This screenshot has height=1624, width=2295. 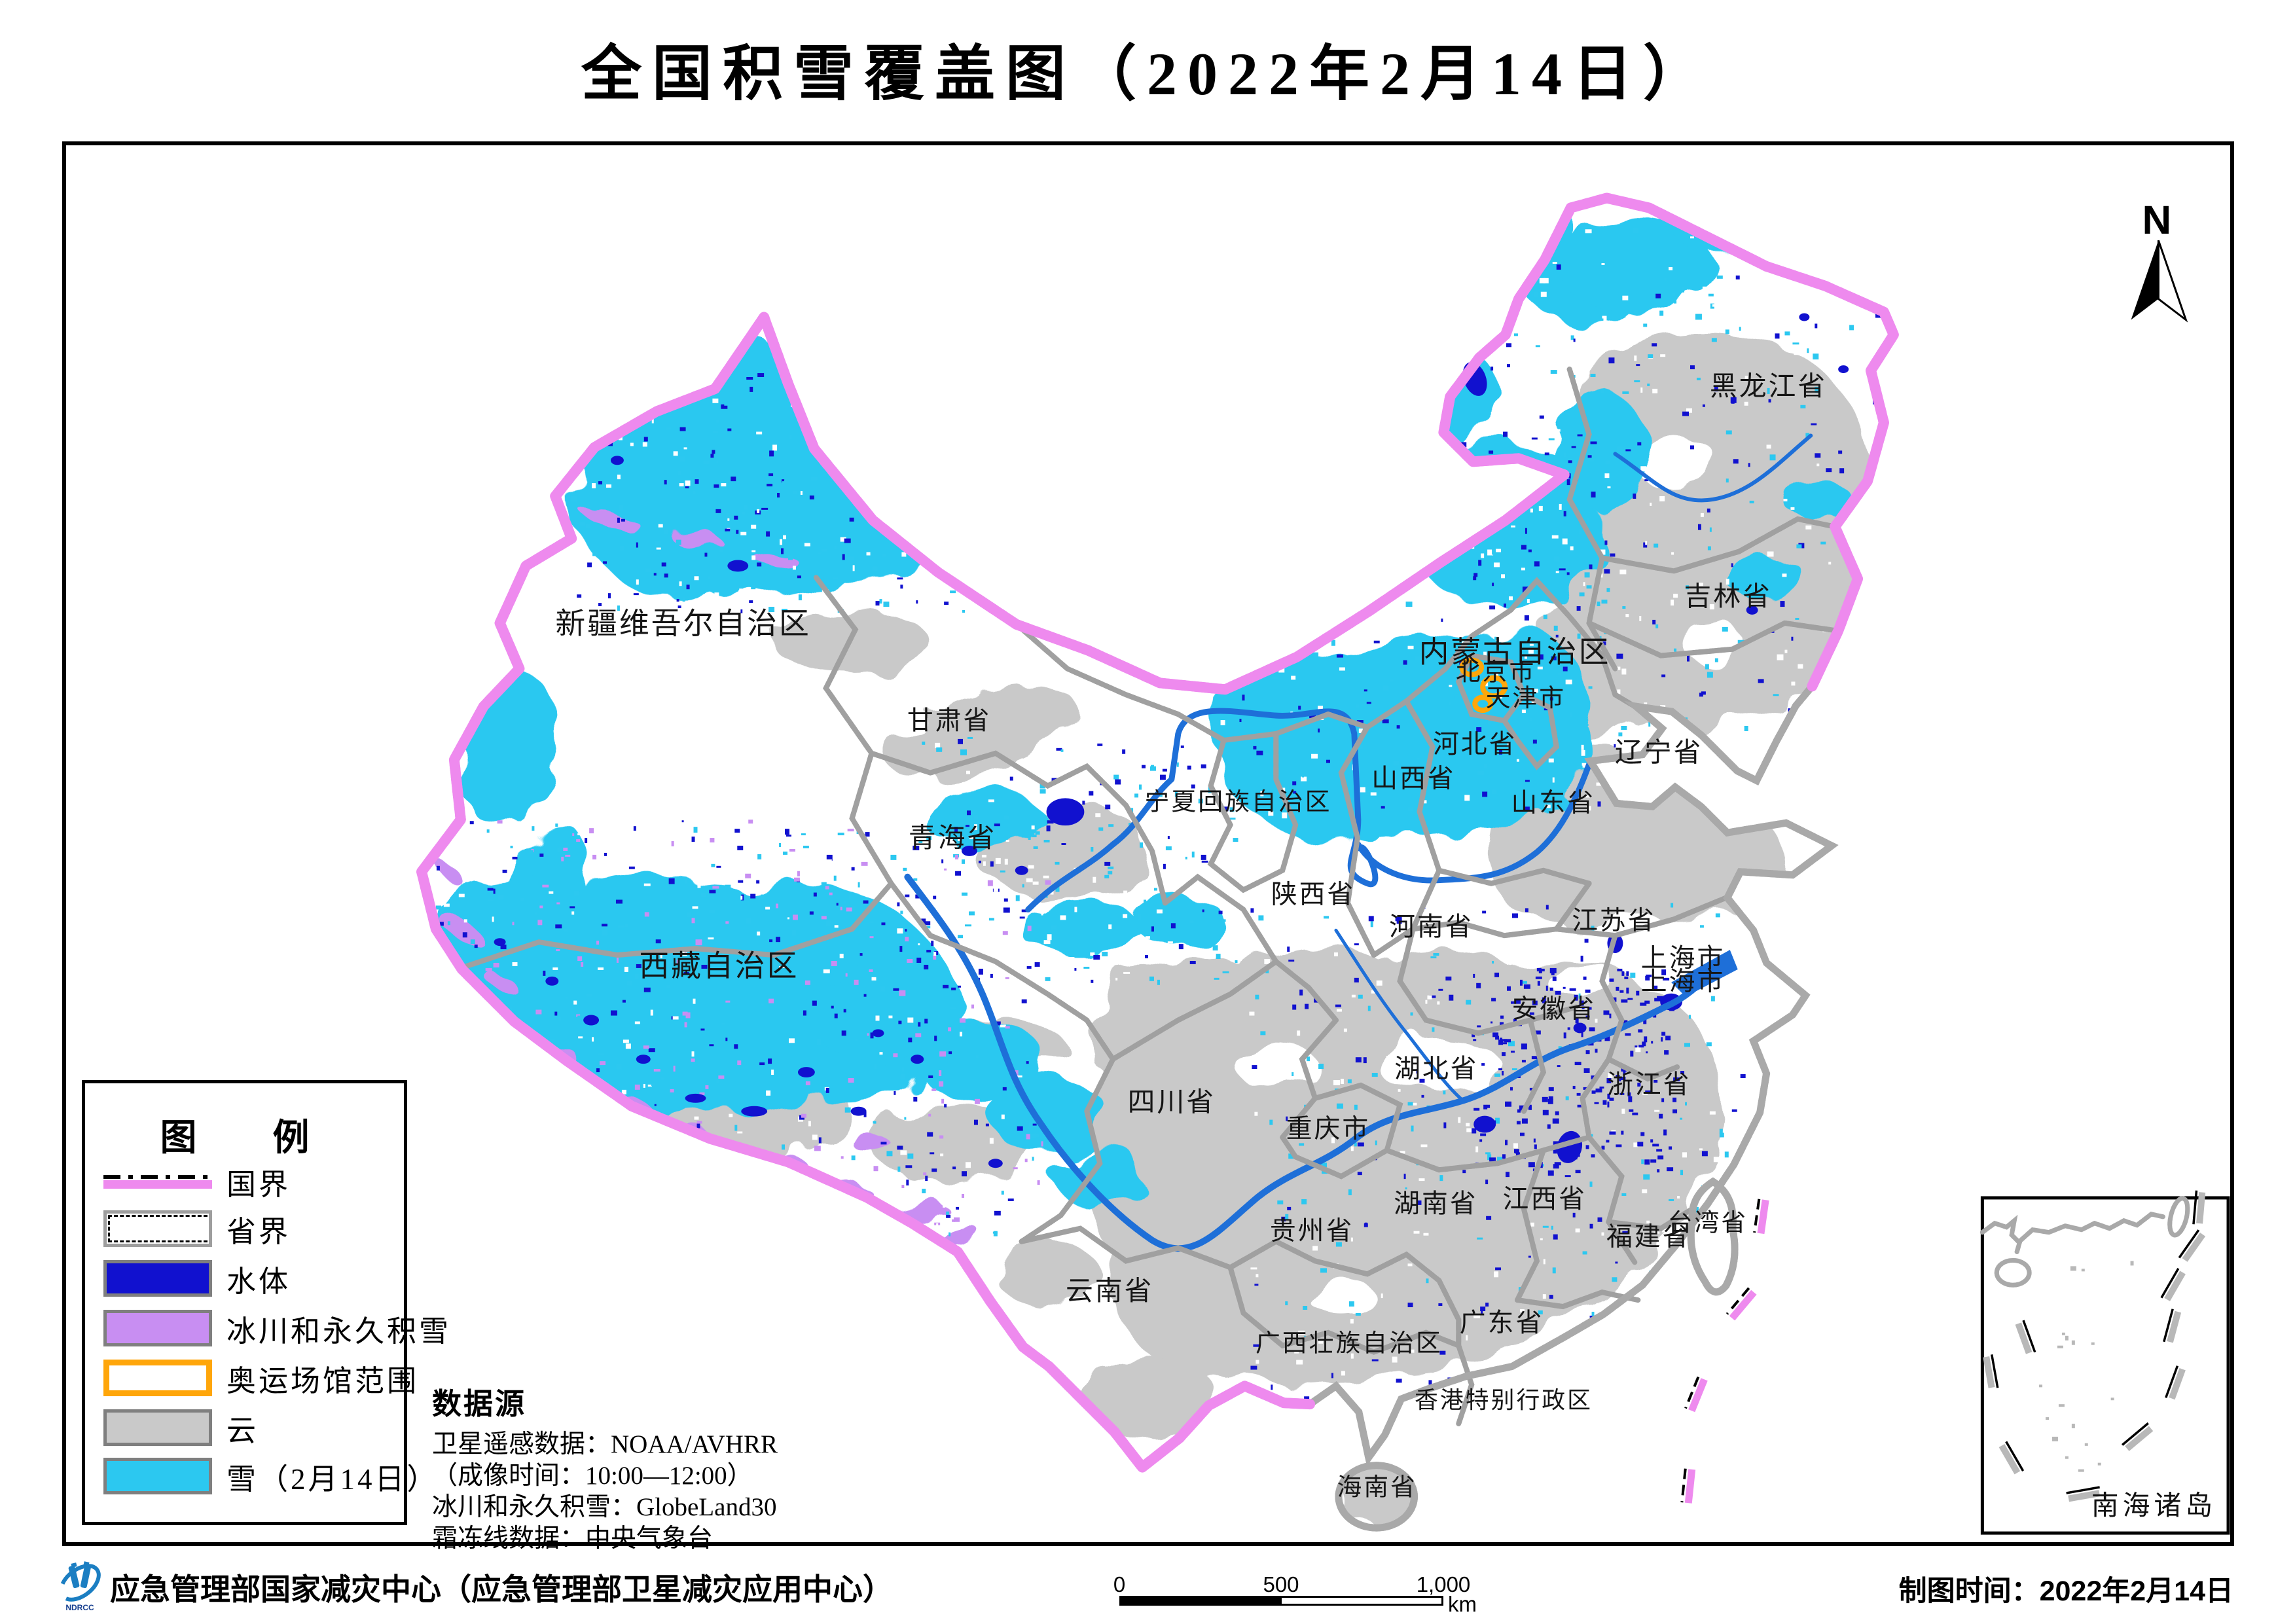 What do you see at coordinates (1545, 1199) in the screenshot?
I see `province-label: 江西省` at bounding box center [1545, 1199].